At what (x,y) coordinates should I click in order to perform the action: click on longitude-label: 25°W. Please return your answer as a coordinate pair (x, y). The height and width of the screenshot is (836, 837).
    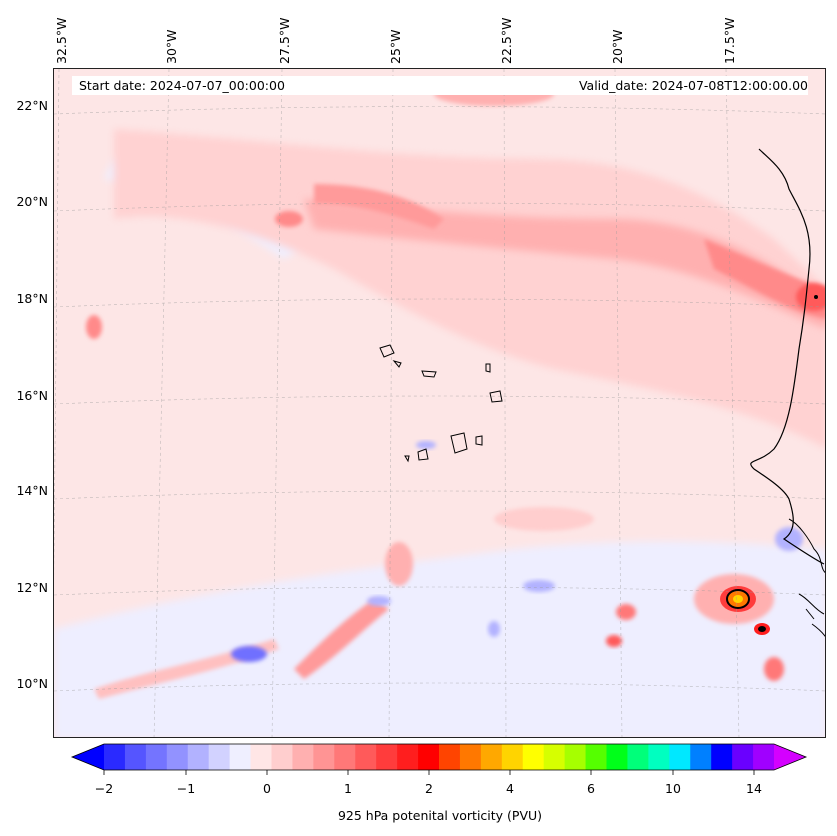
    Looking at the image, I should click on (395, 46).